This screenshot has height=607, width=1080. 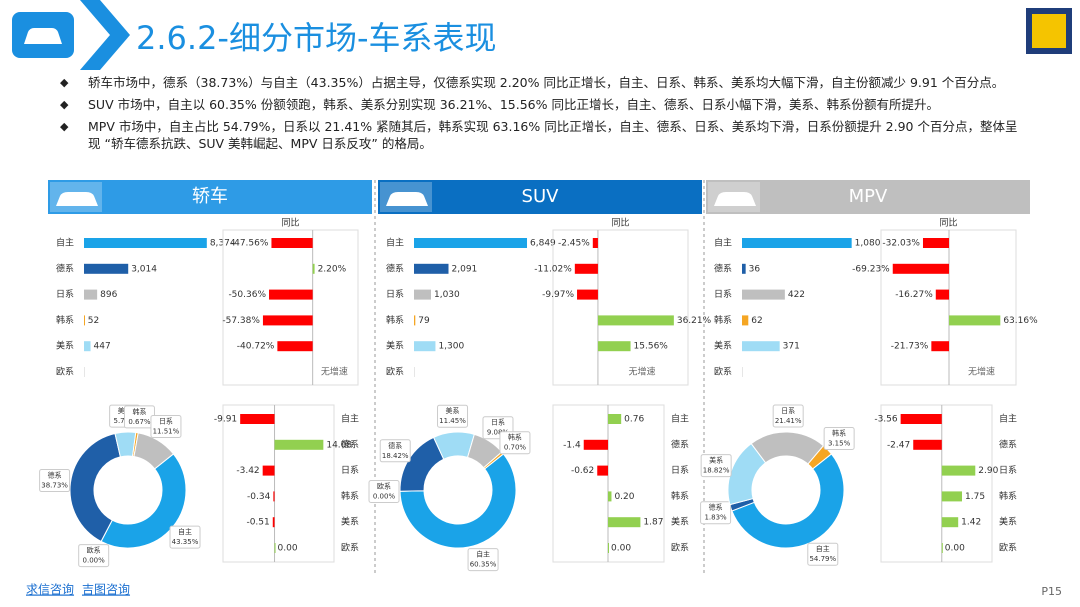 I want to click on page-number: P15, so click(x=1051, y=591).